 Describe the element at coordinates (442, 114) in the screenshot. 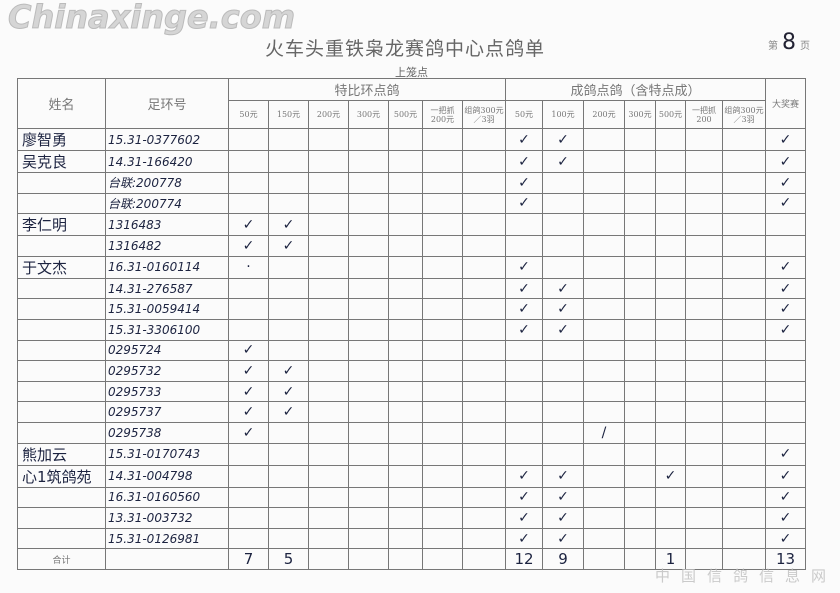

I see `subheader-group1_cols-5: 一把抓200元` at that location.